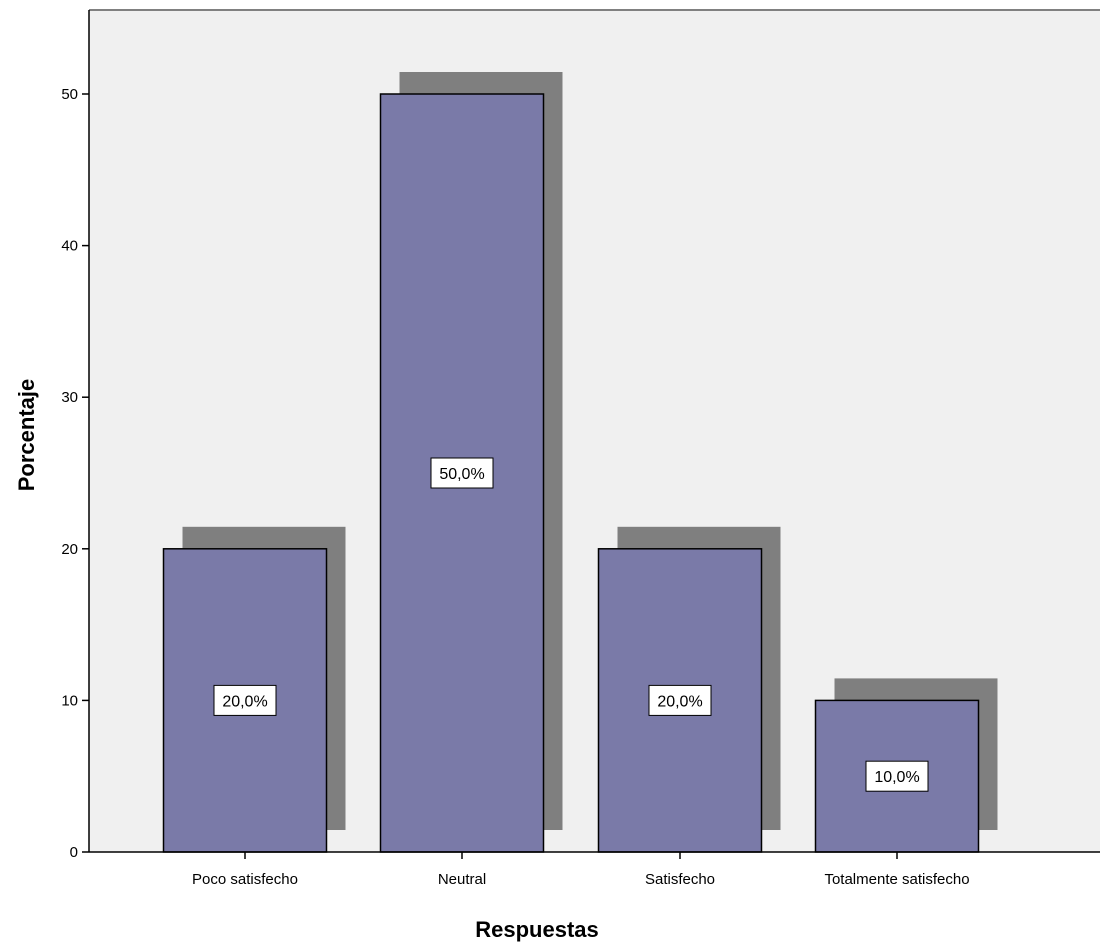 The width and height of the screenshot is (1100, 949). What do you see at coordinates (75, 435) in the screenshot?
I see `y-axis: 0 10 20 30 40 50` at bounding box center [75, 435].